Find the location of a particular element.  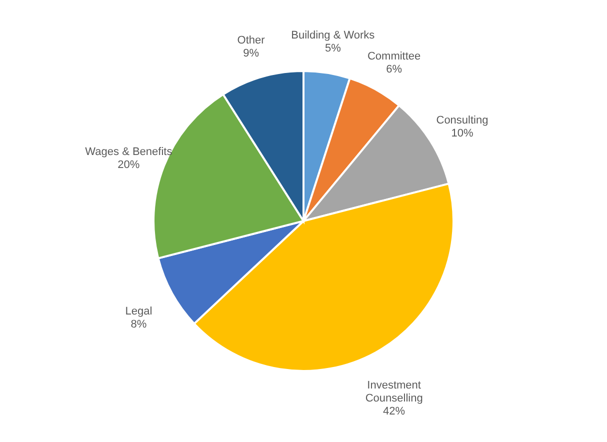

data-label: 10% is located at coordinates (462, 133).